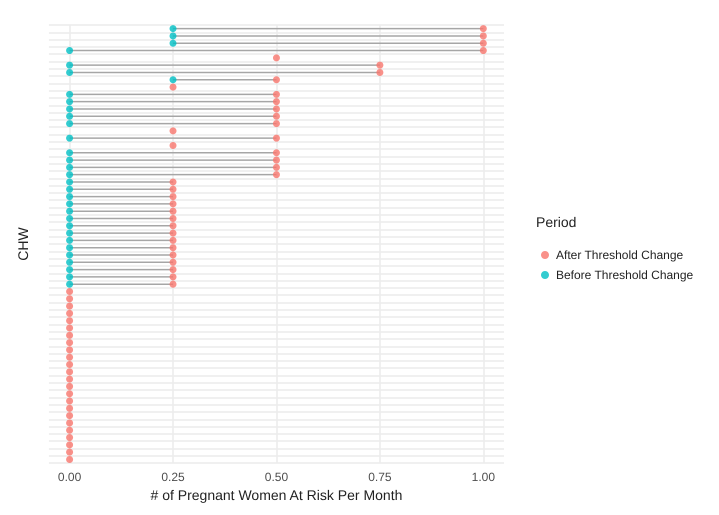  Describe the element at coordinates (620, 255) in the screenshot. I see `legend-label: After Threshold Change` at that location.